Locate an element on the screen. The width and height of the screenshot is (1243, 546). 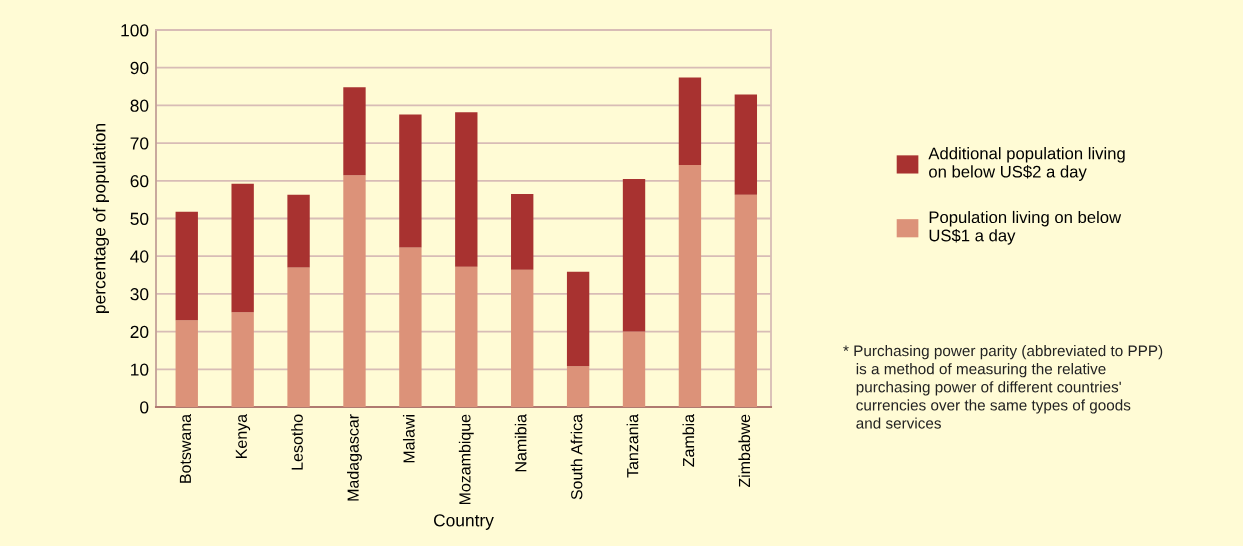
x-tick-label: Mozambique is located at coordinates (466, 459).